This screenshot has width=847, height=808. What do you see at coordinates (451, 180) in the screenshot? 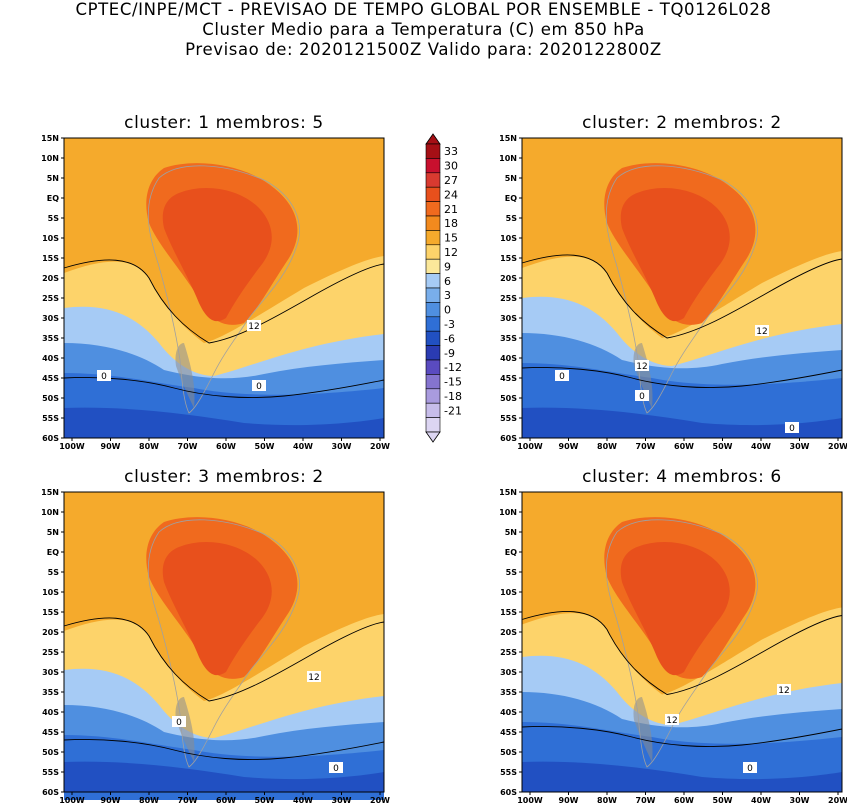
I see `colorbar-label: 27` at bounding box center [451, 180].